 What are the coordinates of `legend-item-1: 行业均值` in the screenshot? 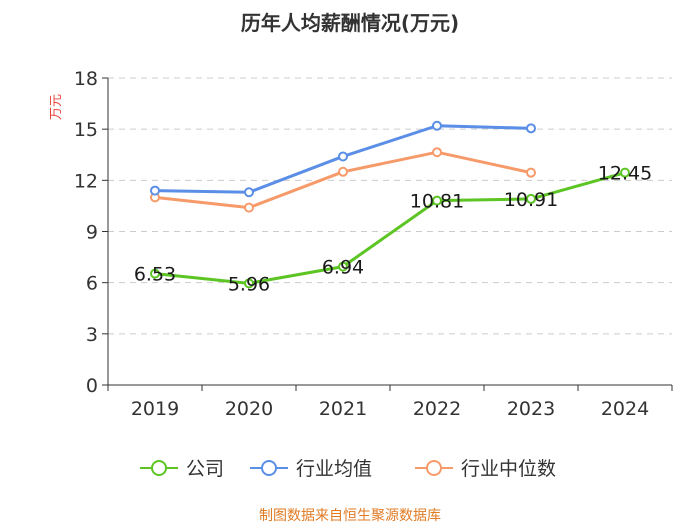 It's located at (311, 469).